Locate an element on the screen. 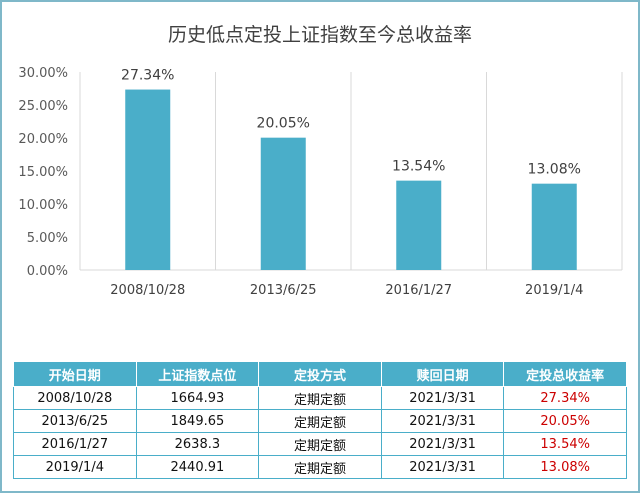  y-tick-label: 5.00% is located at coordinates (47, 238).